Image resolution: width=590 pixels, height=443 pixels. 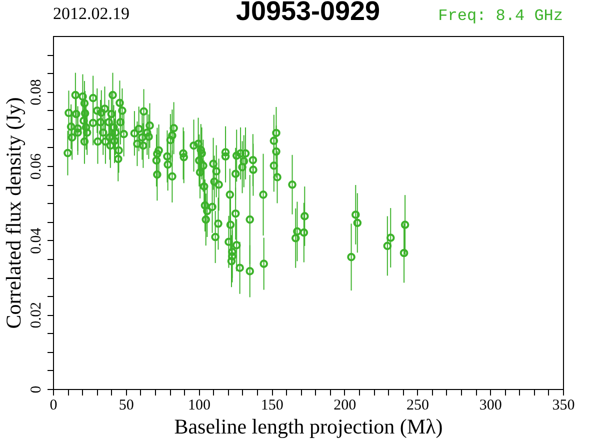 I want to click on x-tick-label: 300, so click(x=490, y=406).